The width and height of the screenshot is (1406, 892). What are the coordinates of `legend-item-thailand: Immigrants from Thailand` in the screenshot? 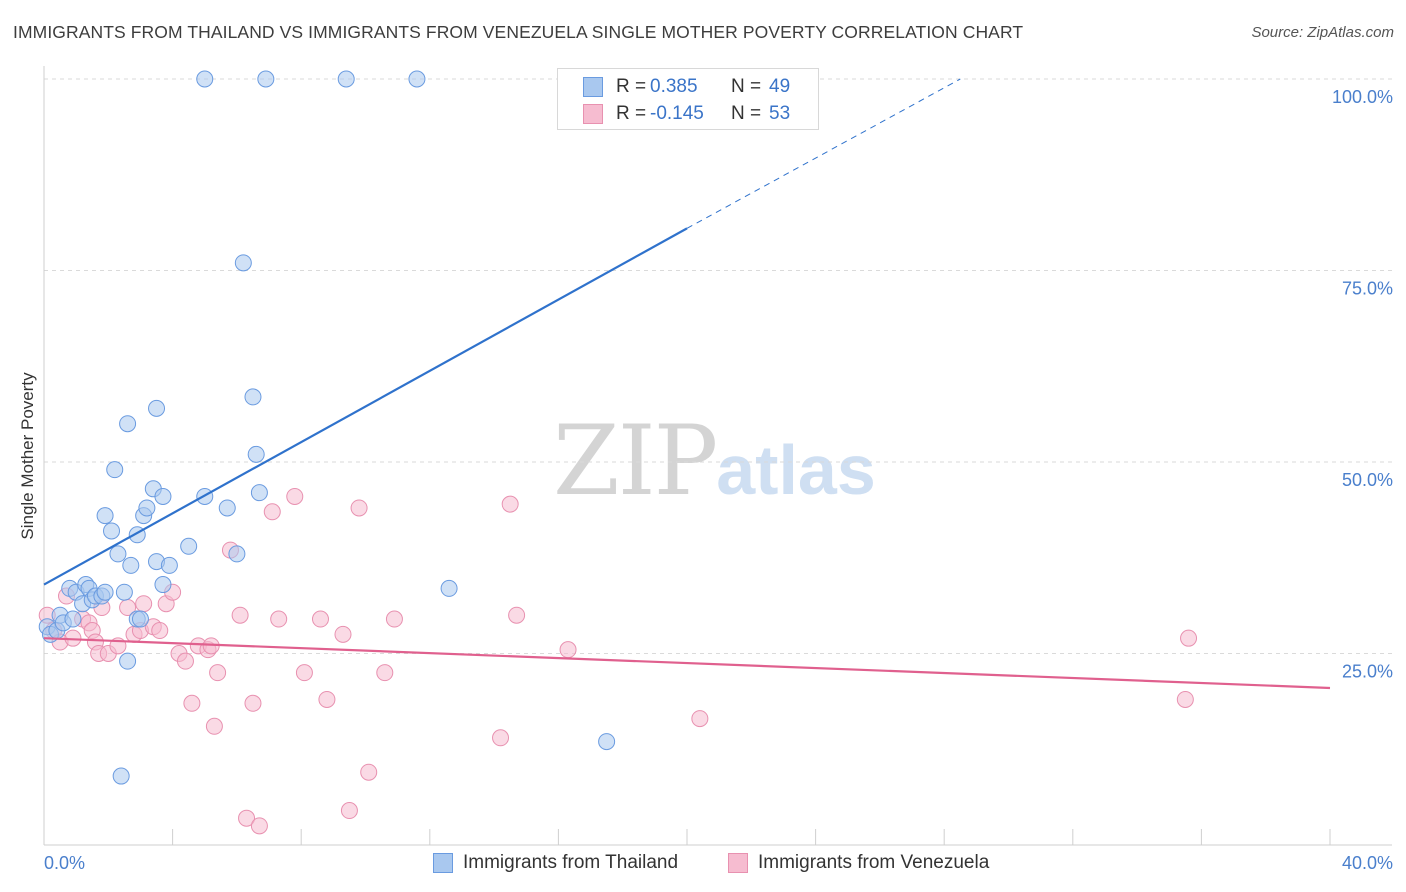 It's located at (555, 863).